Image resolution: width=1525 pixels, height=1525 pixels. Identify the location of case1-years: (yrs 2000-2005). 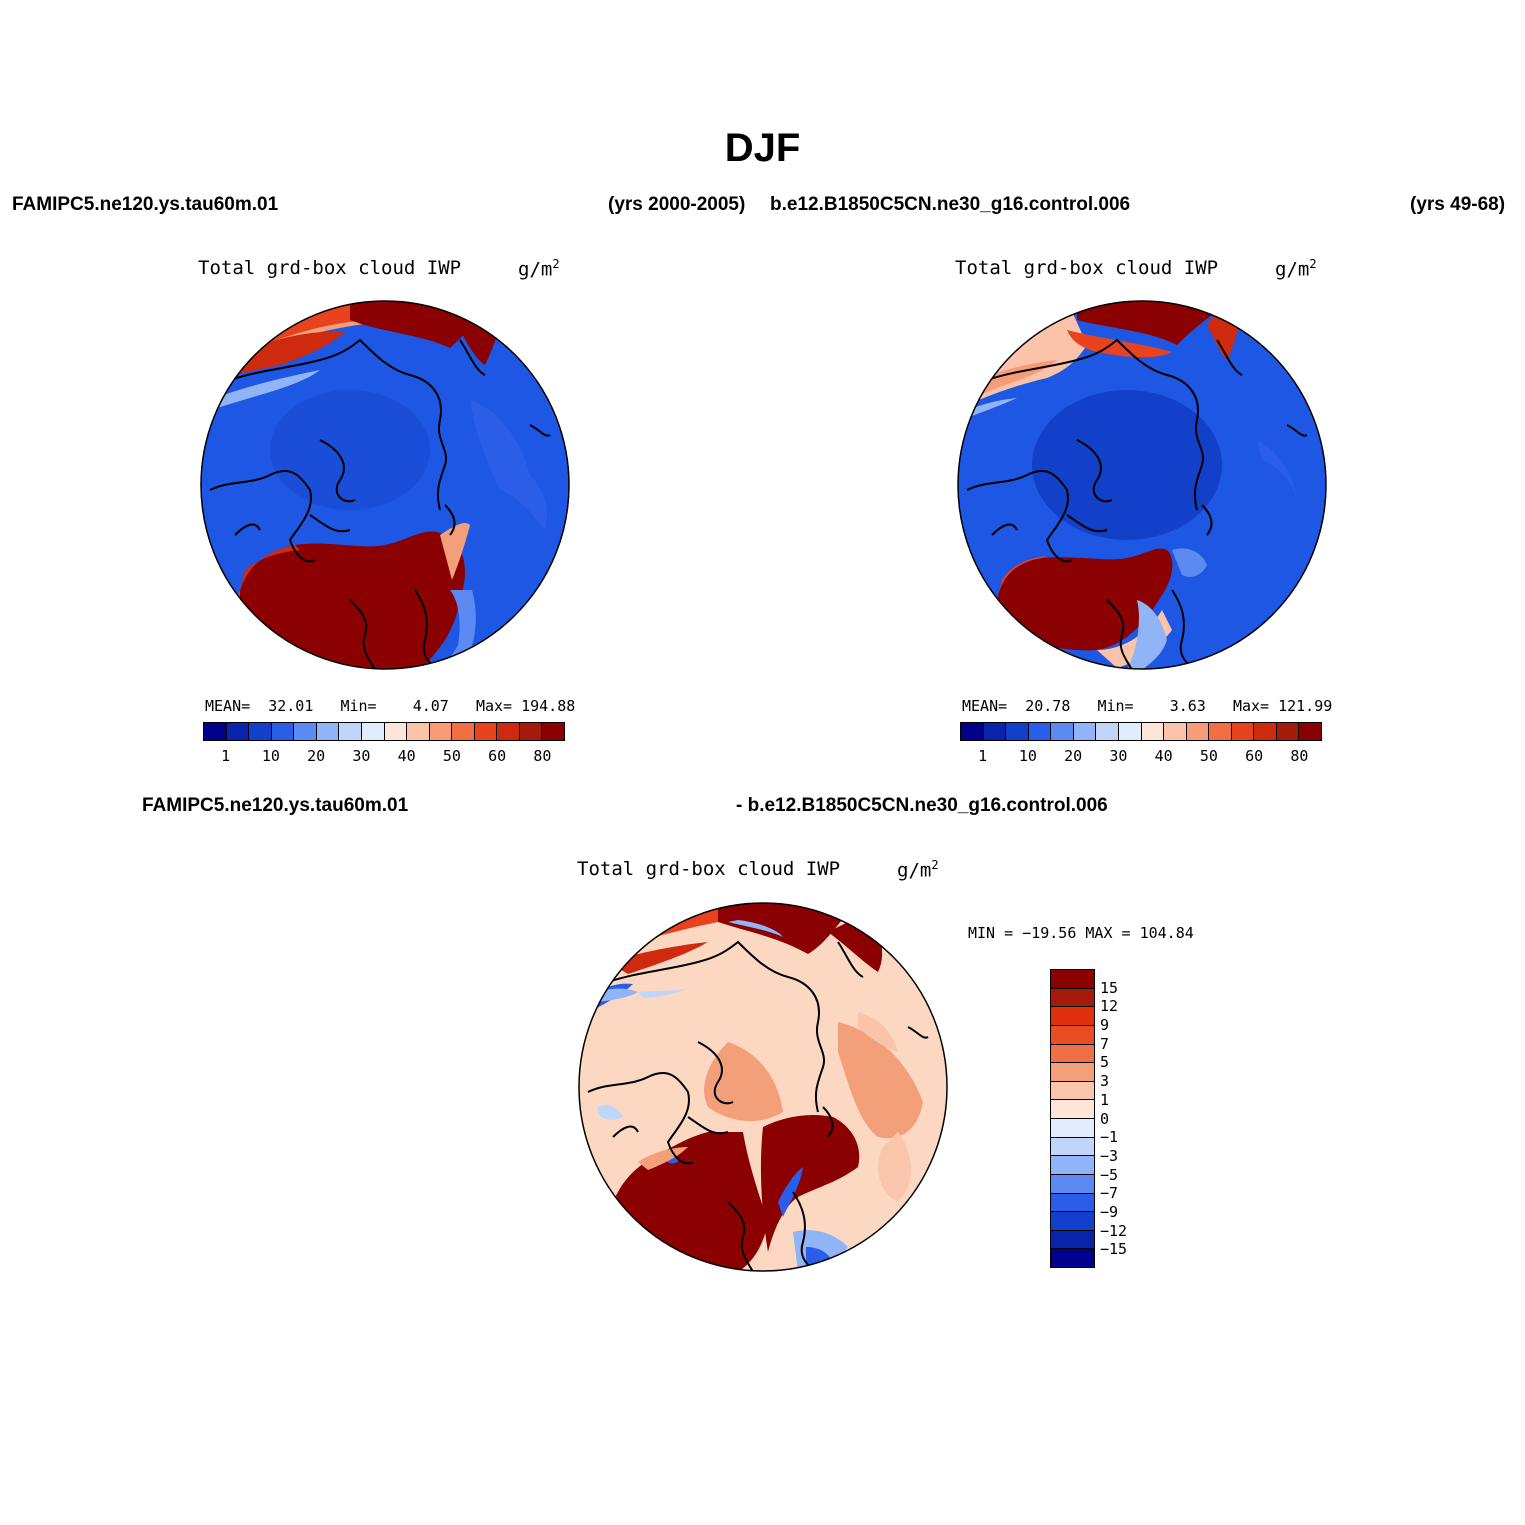
(677, 204).